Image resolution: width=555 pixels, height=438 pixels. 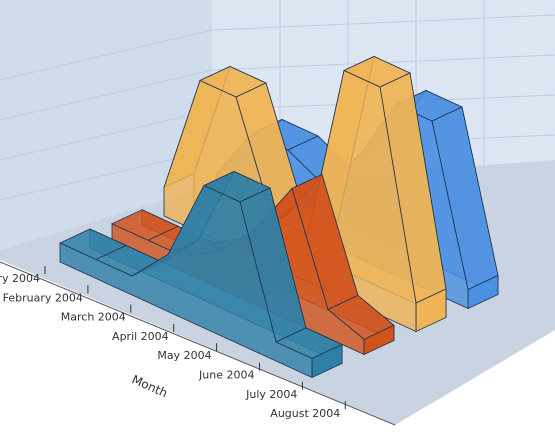 What do you see at coordinates (184, 355) in the screenshot?
I see `x-tick-label: May 2004` at bounding box center [184, 355].